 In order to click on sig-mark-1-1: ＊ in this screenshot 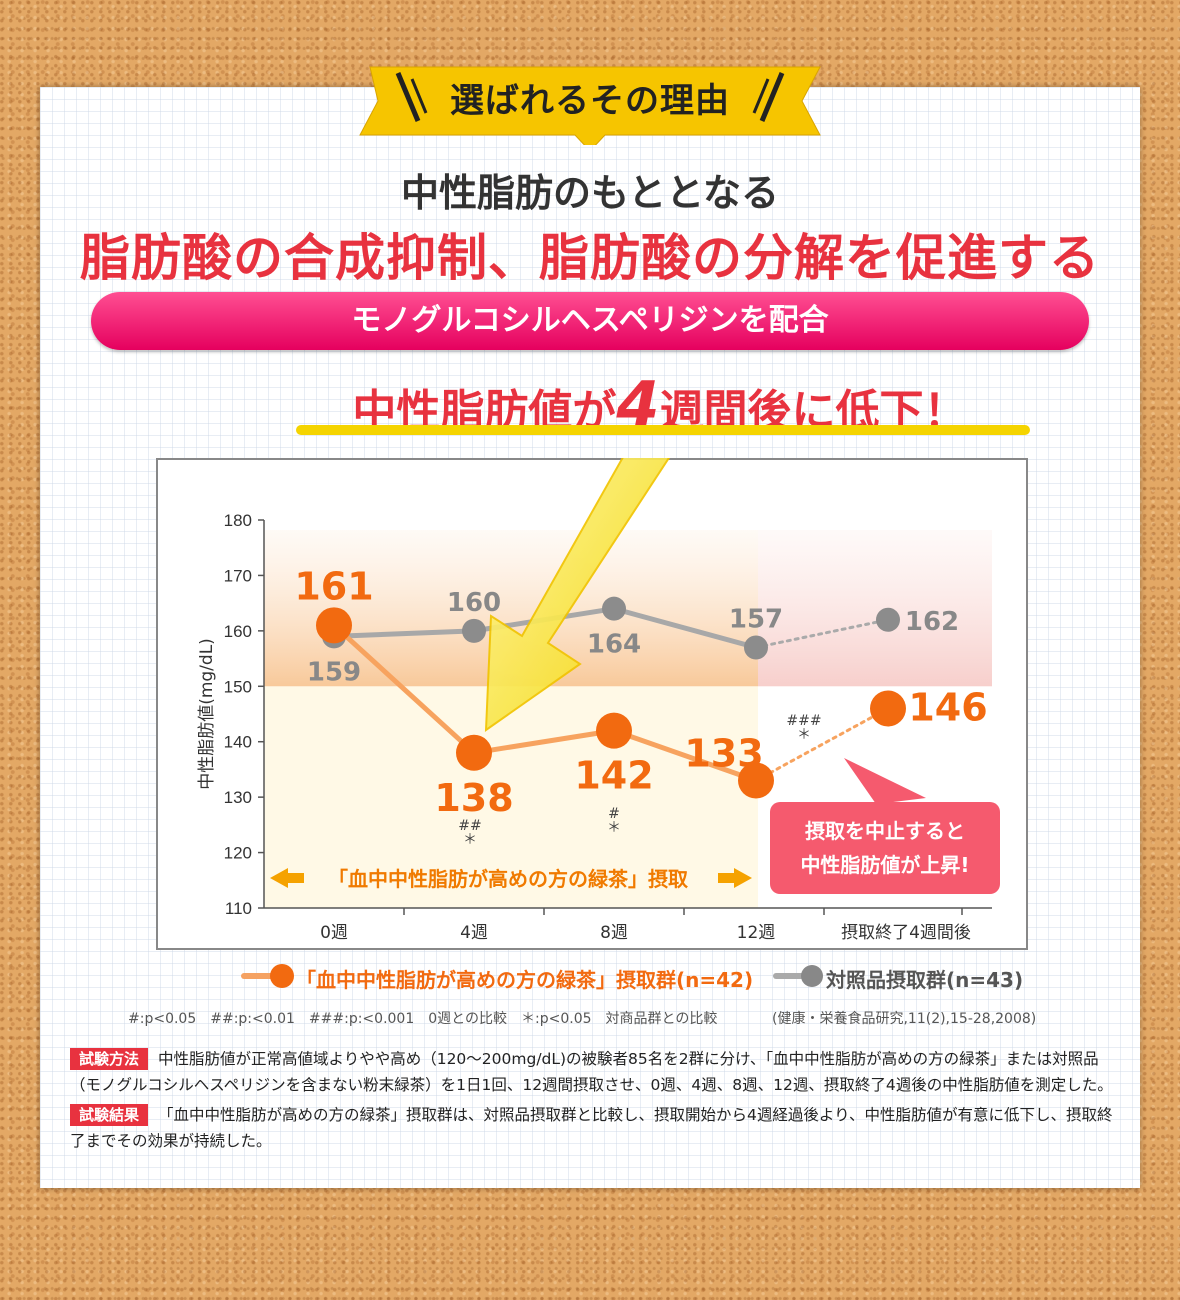, I will do `click(470, 840)`.